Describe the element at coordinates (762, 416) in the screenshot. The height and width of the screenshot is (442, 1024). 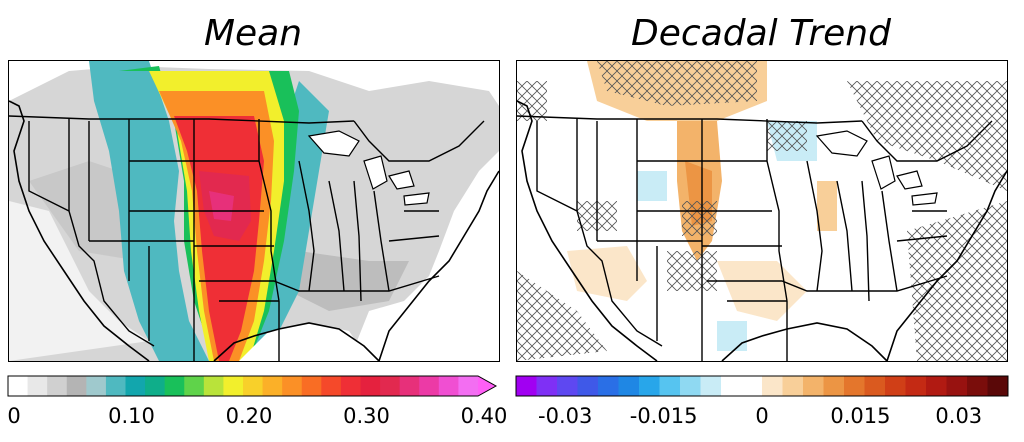
I see `trend-colorbar-tick-label: 0` at that location.